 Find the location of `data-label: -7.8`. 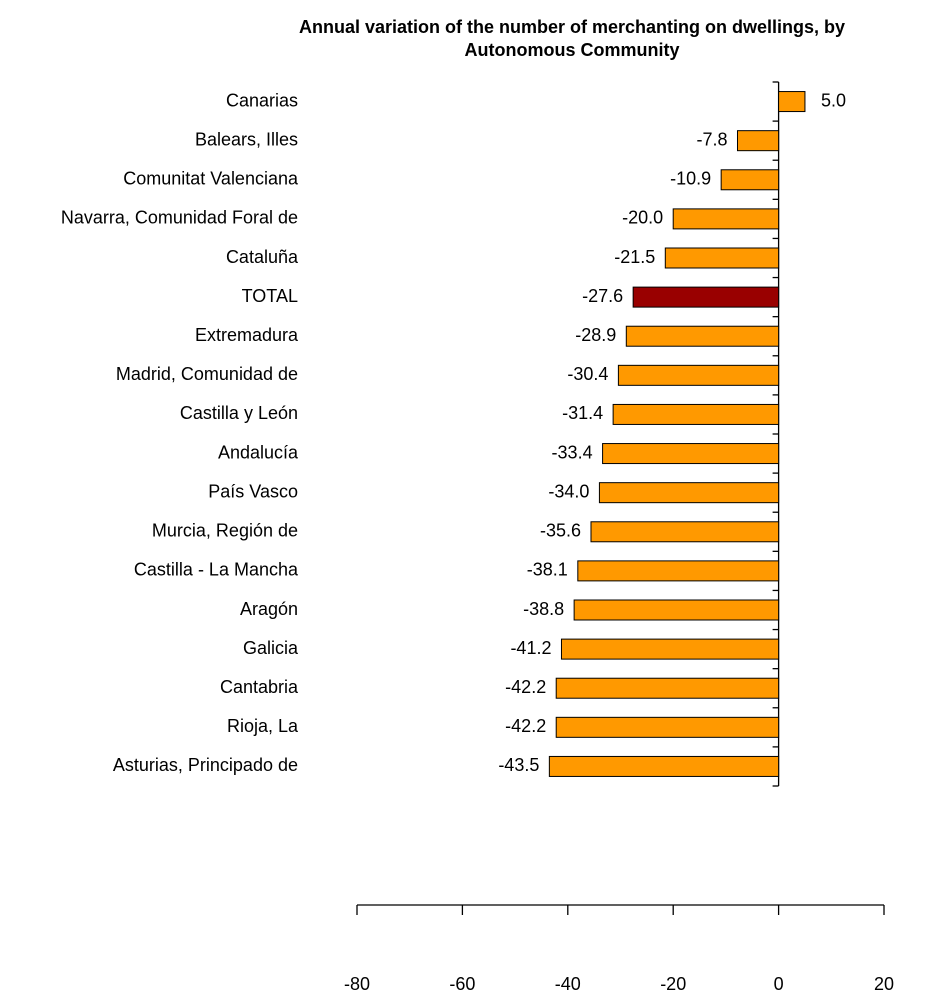

data-label: -7.8 is located at coordinates (711, 139).